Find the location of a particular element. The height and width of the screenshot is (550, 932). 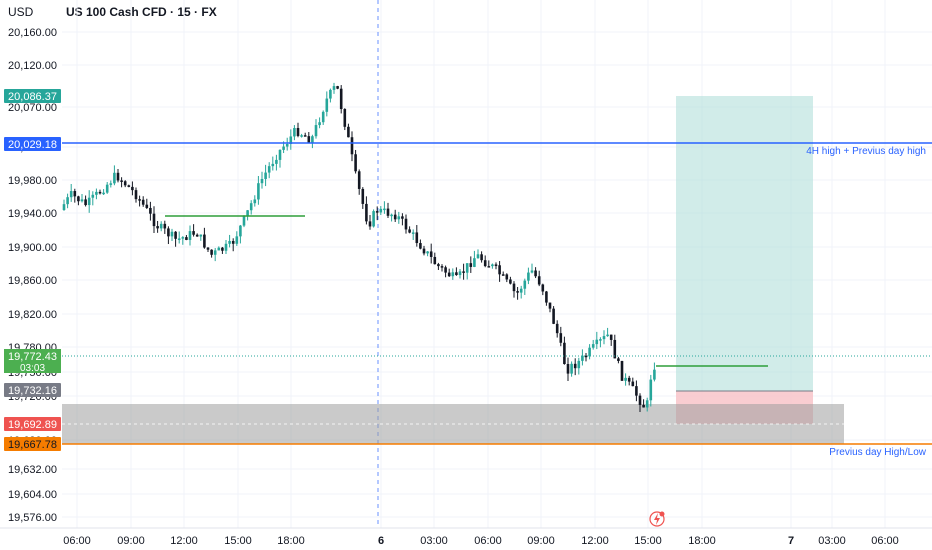

lightning-glyph is located at coordinates (657, 519).